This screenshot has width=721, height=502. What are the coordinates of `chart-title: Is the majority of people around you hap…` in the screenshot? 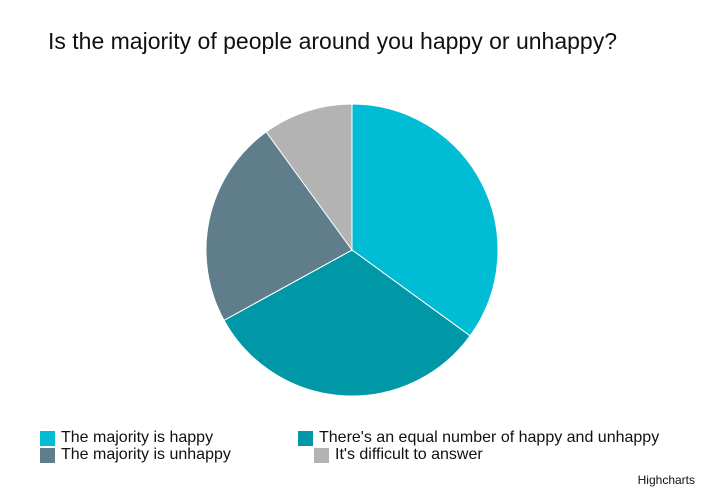 It's located at (332, 41).